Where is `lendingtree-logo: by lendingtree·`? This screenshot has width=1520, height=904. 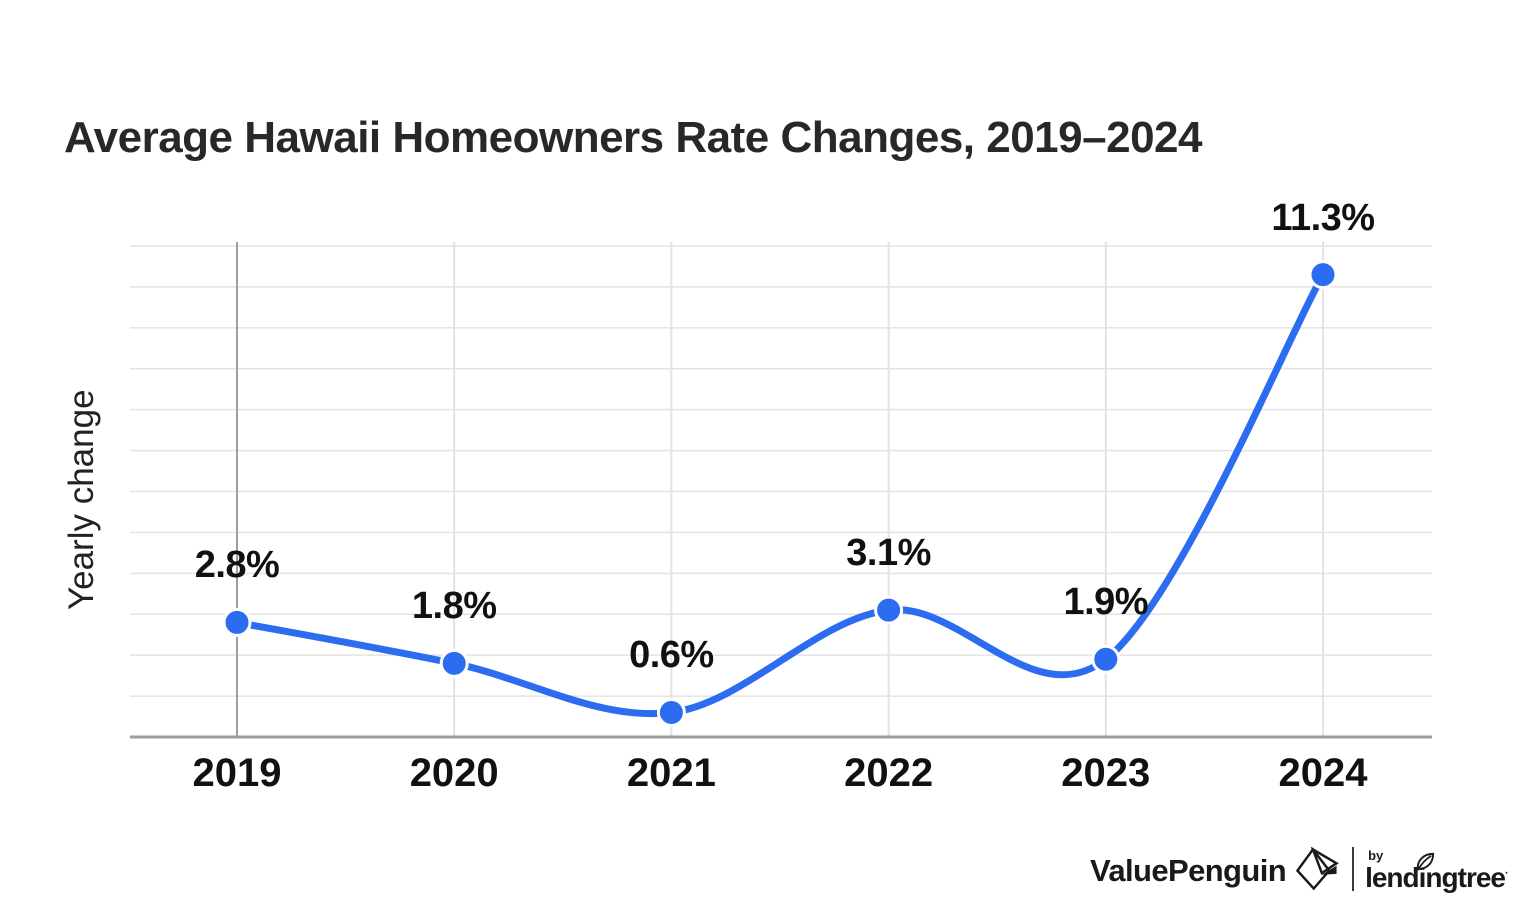
lendingtree-logo: by lendingtree· is located at coordinates (1436, 870).